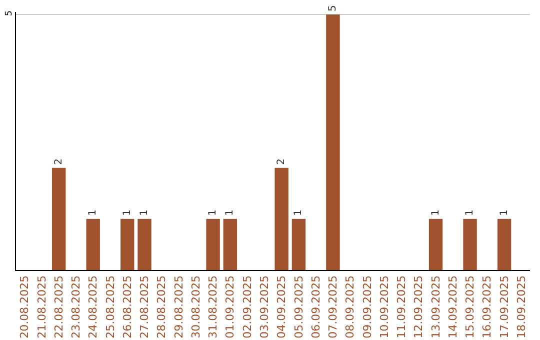  Describe the element at coordinates (299, 306) in the screenshot. I see `x-tick-label: 05.09.2025` at that location.